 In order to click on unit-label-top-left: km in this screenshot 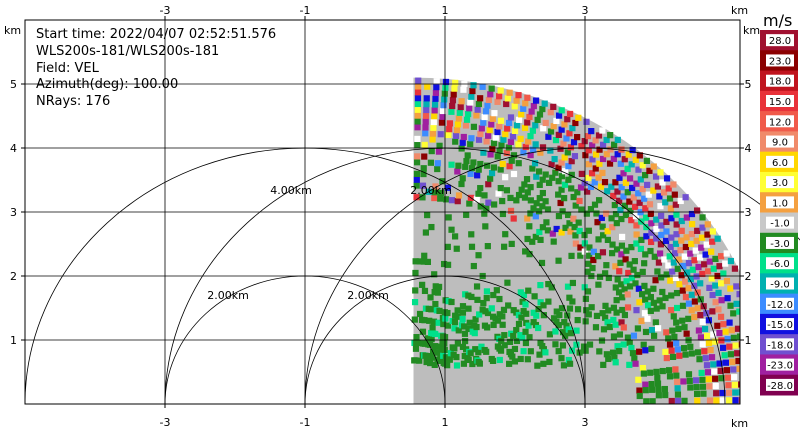, I will do `click(12, 30)`.